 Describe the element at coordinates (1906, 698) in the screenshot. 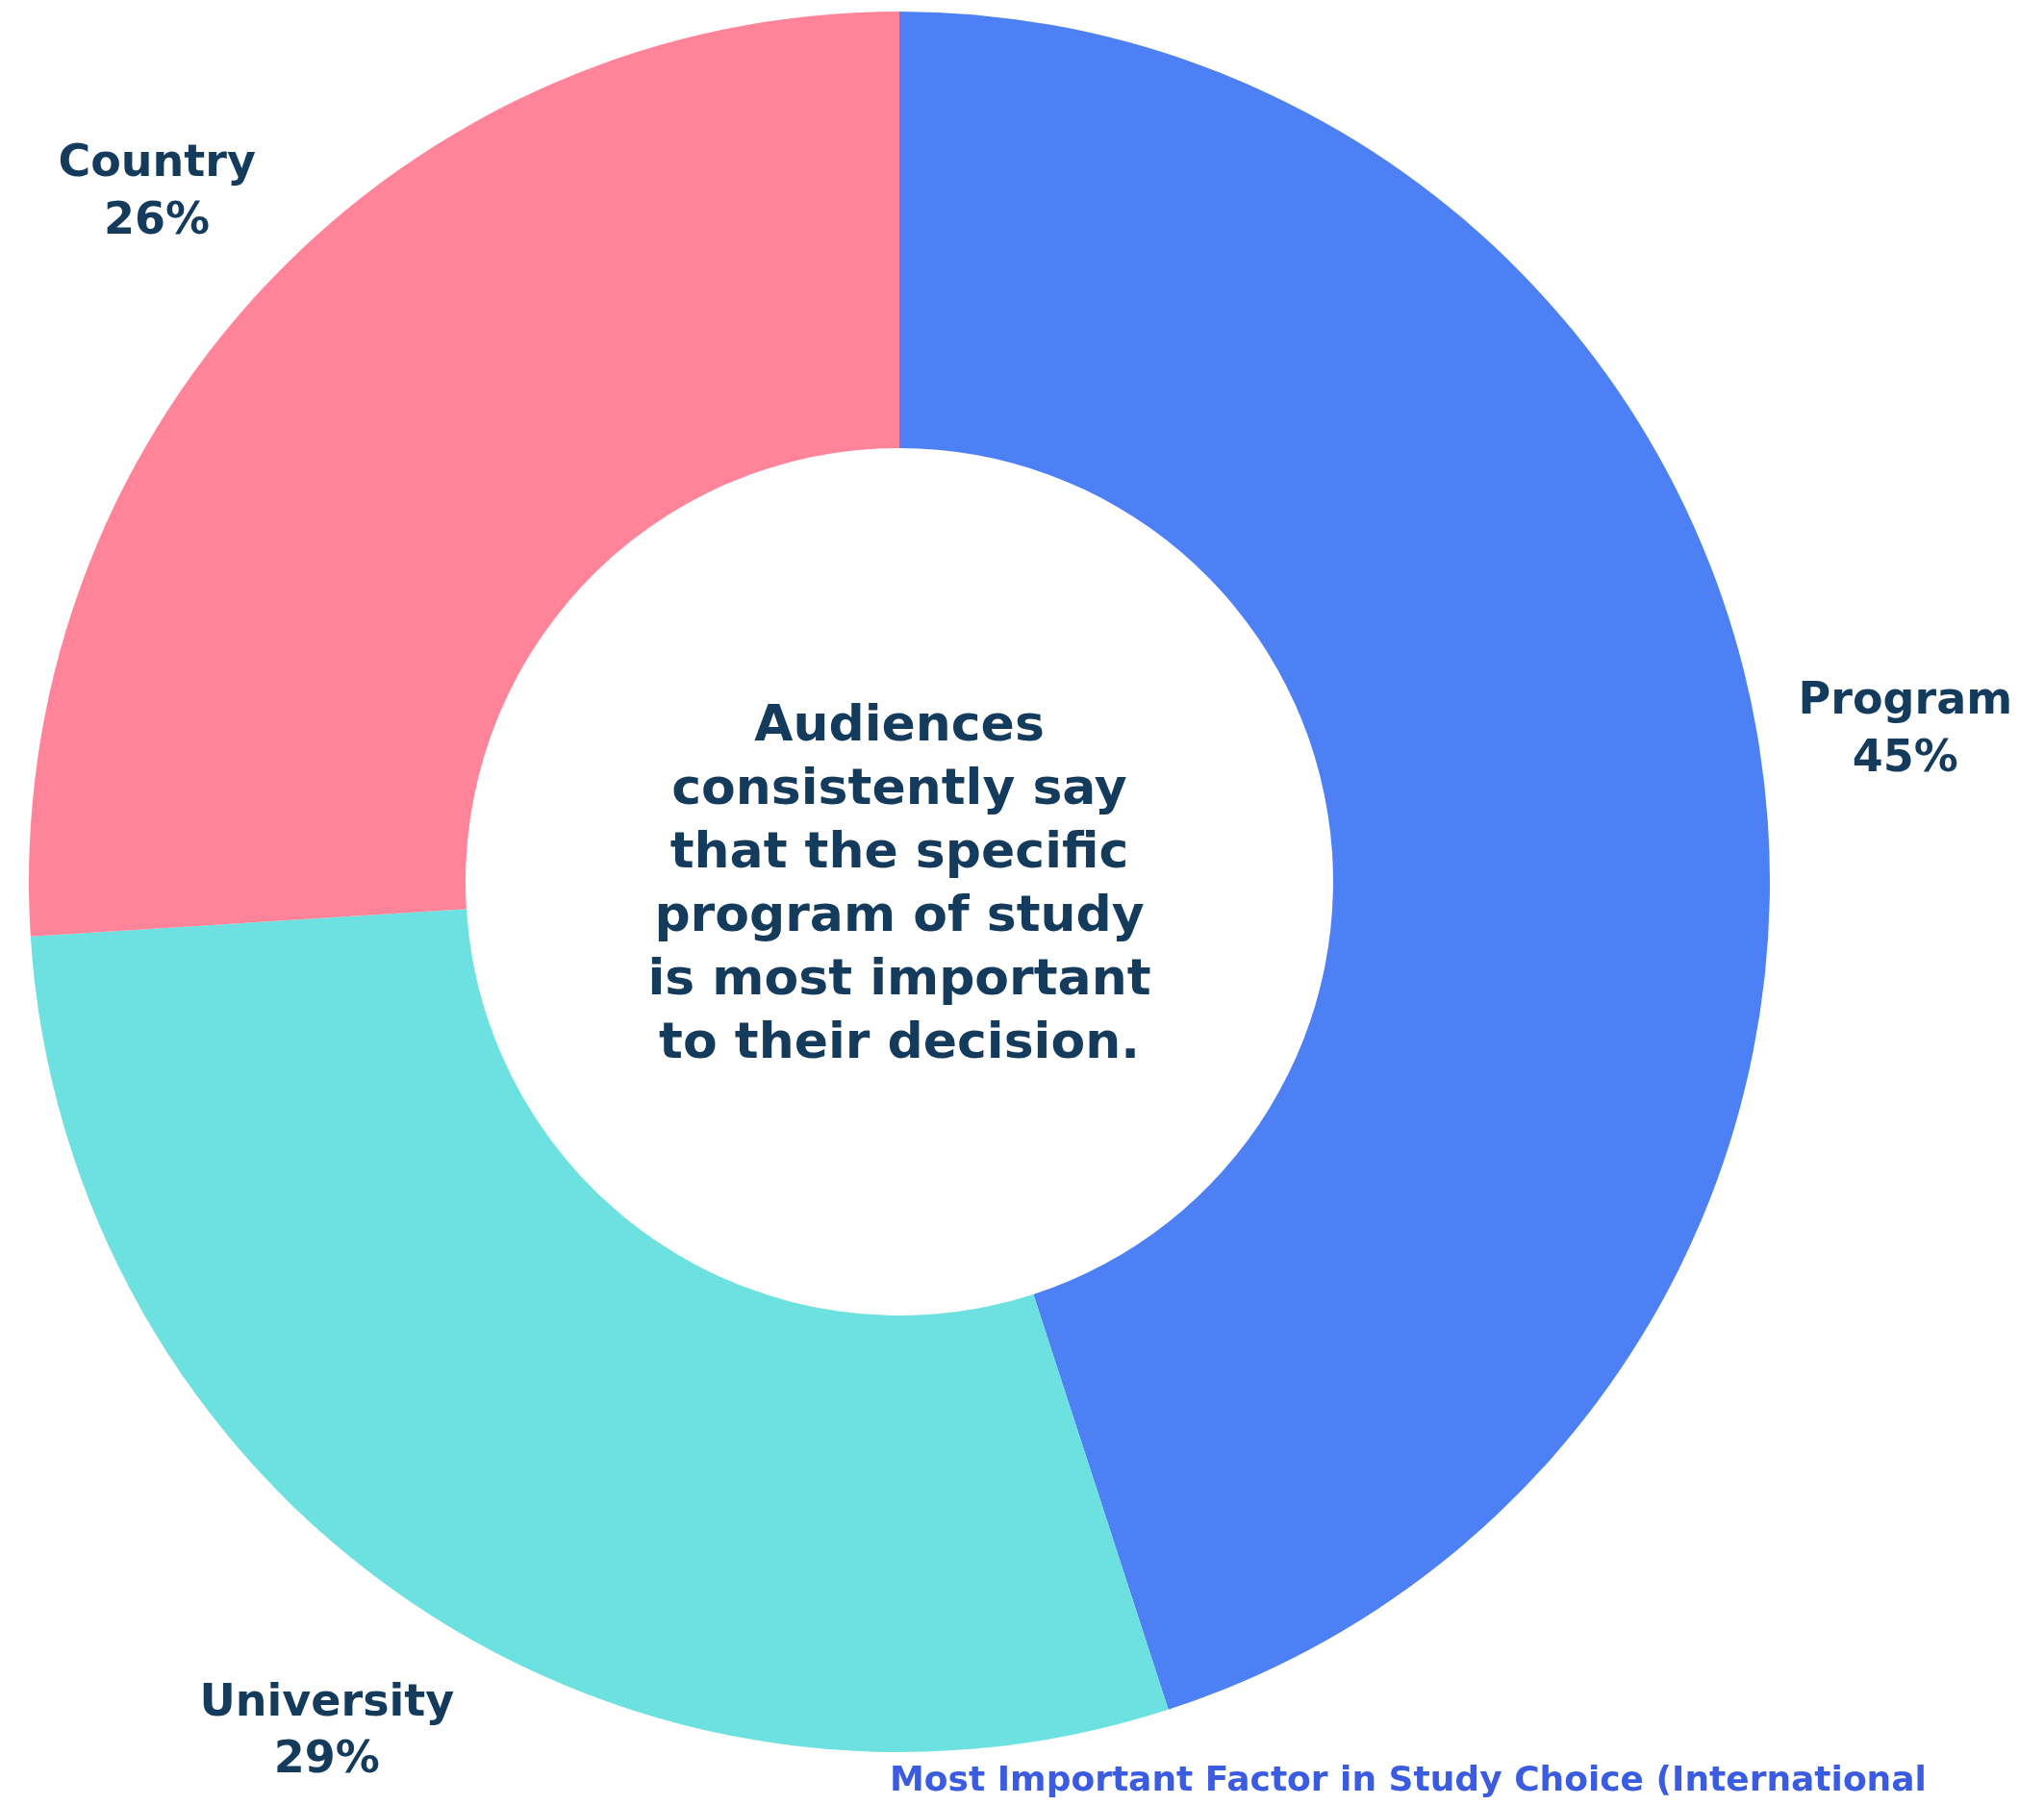

I see `slice-label: Program` at that location.